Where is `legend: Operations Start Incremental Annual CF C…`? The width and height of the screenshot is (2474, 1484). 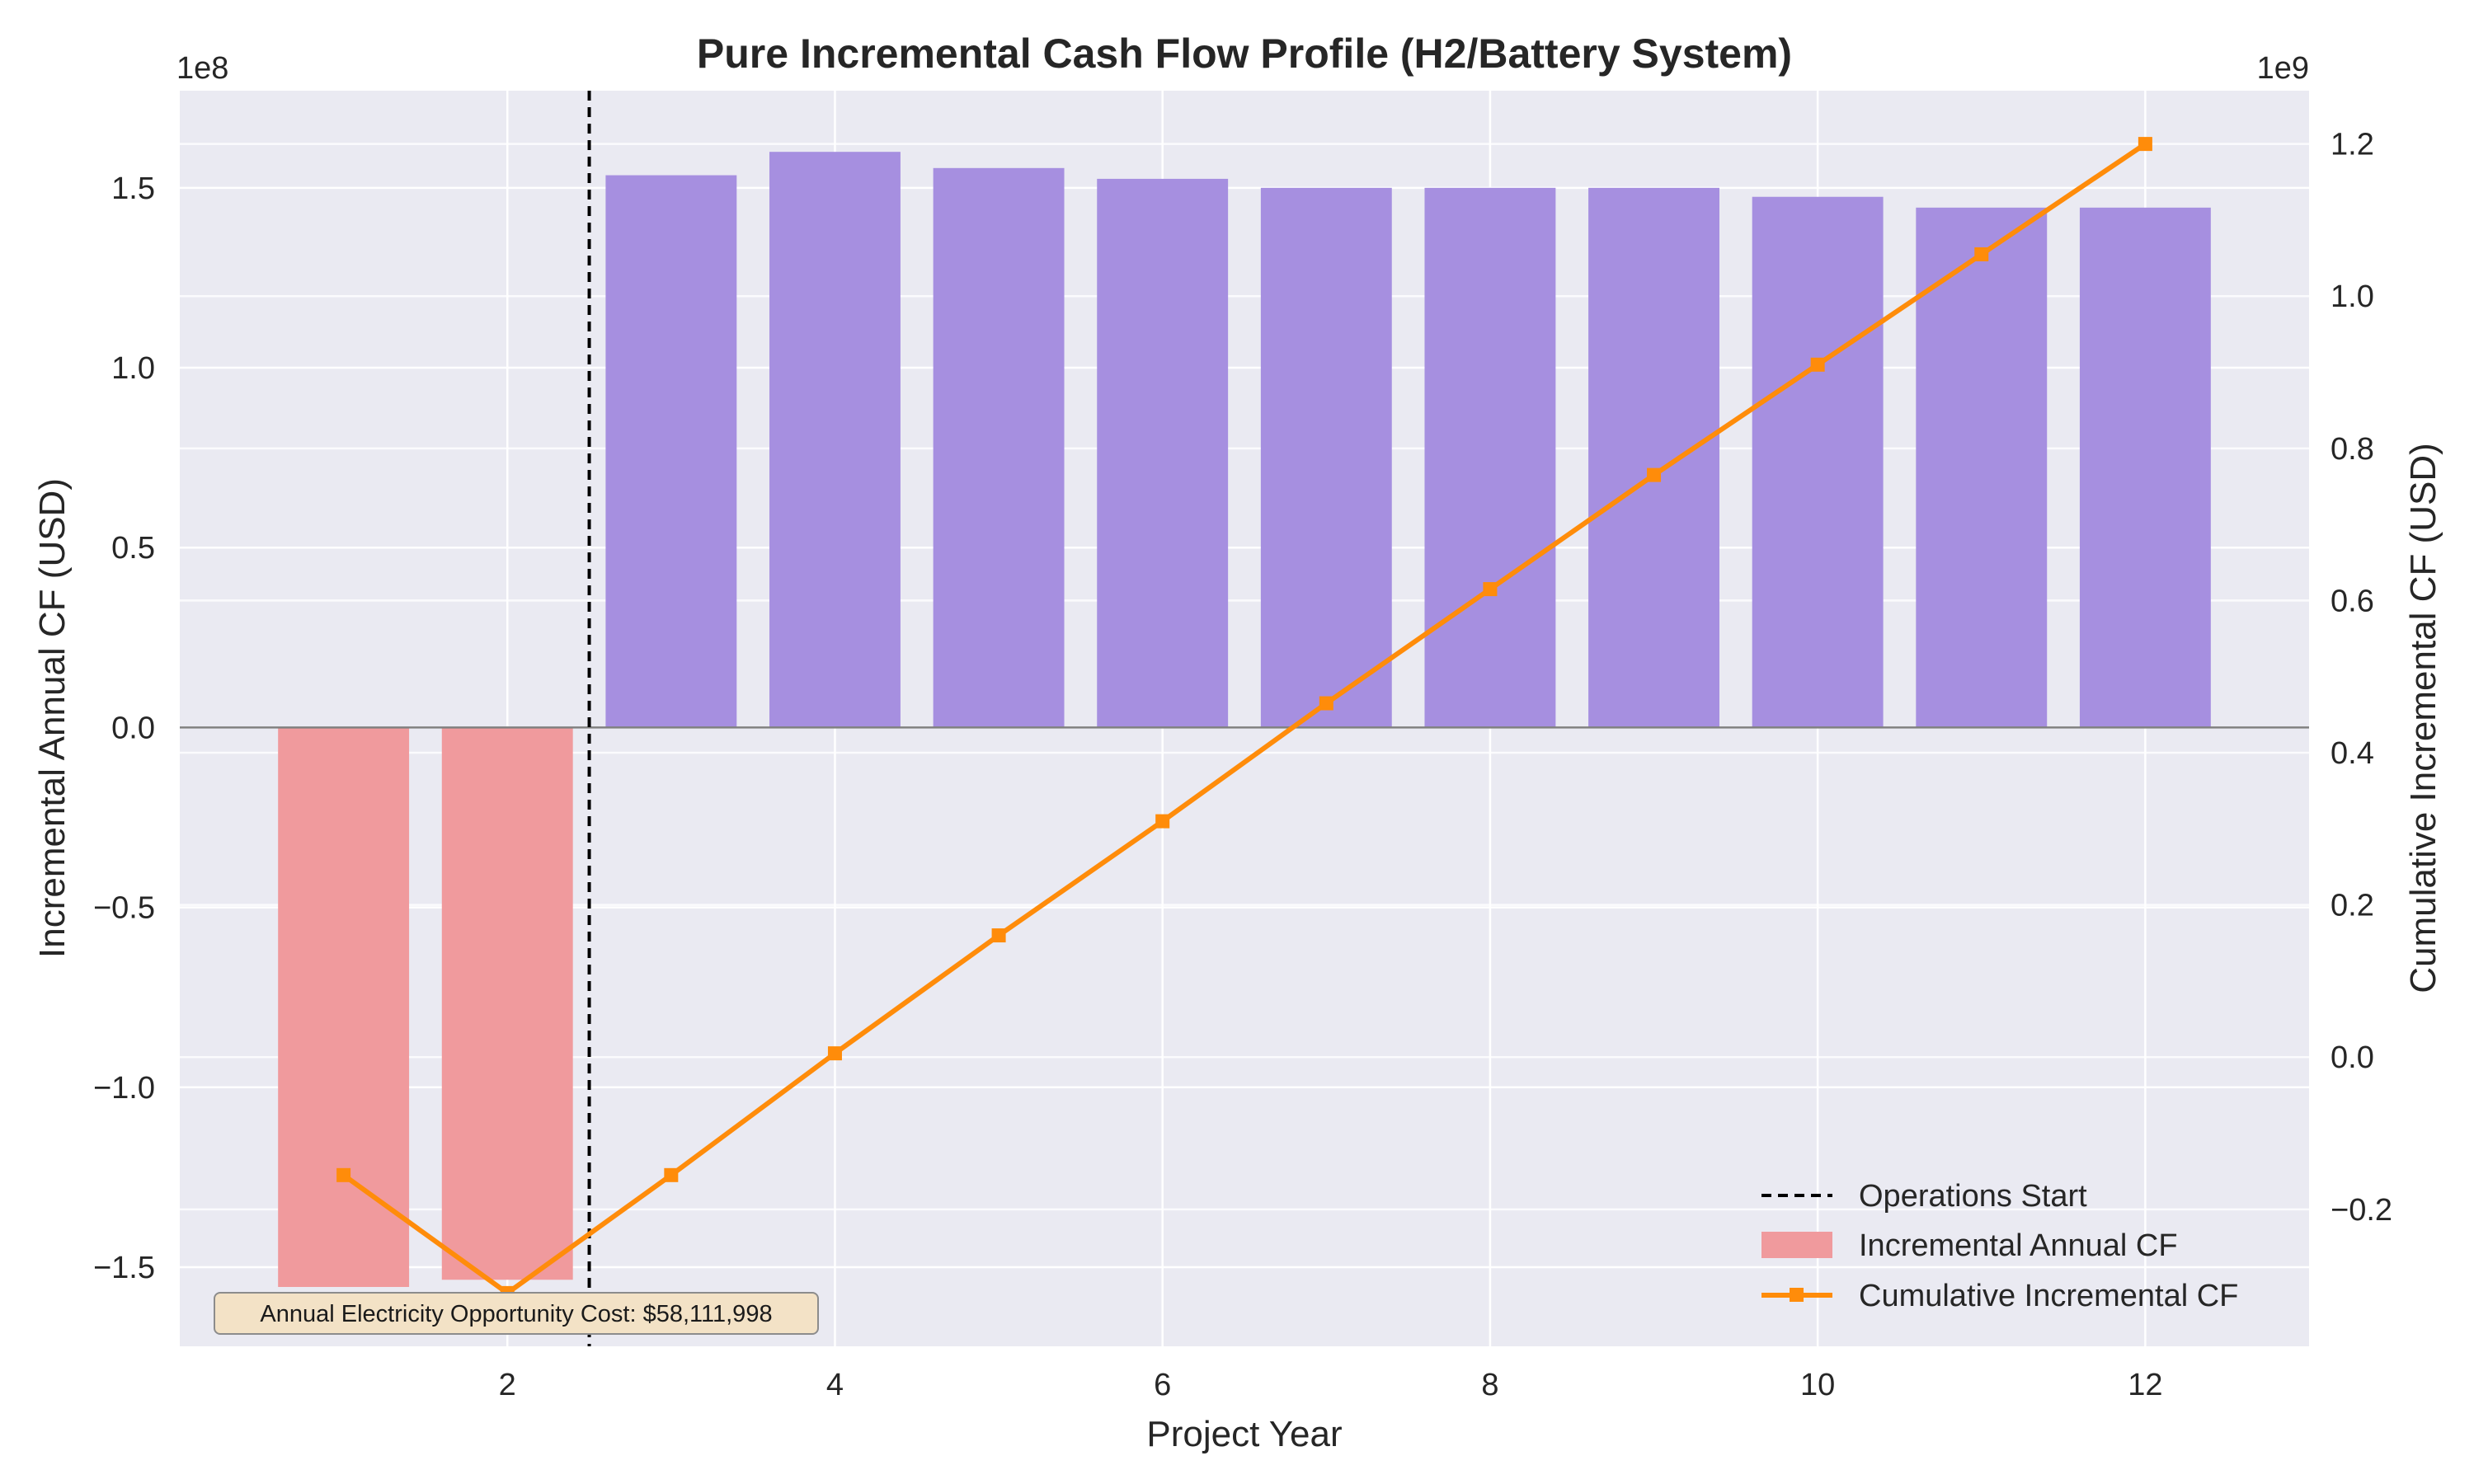 legend: Operations Start Incremental Annual CF C… is located at coordinates (1999, 1246).